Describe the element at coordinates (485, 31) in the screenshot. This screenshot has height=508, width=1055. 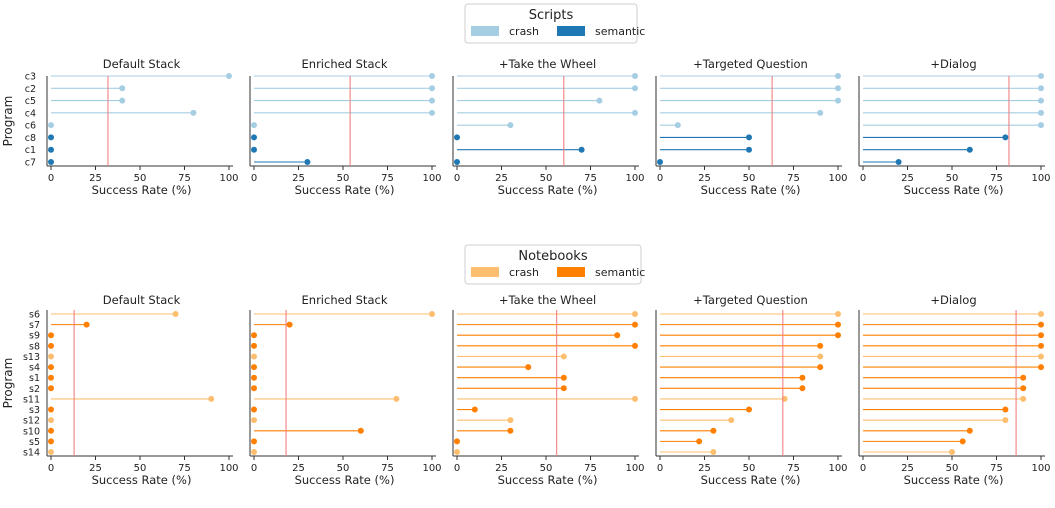
I see `legend-swatch-crash` at that location.